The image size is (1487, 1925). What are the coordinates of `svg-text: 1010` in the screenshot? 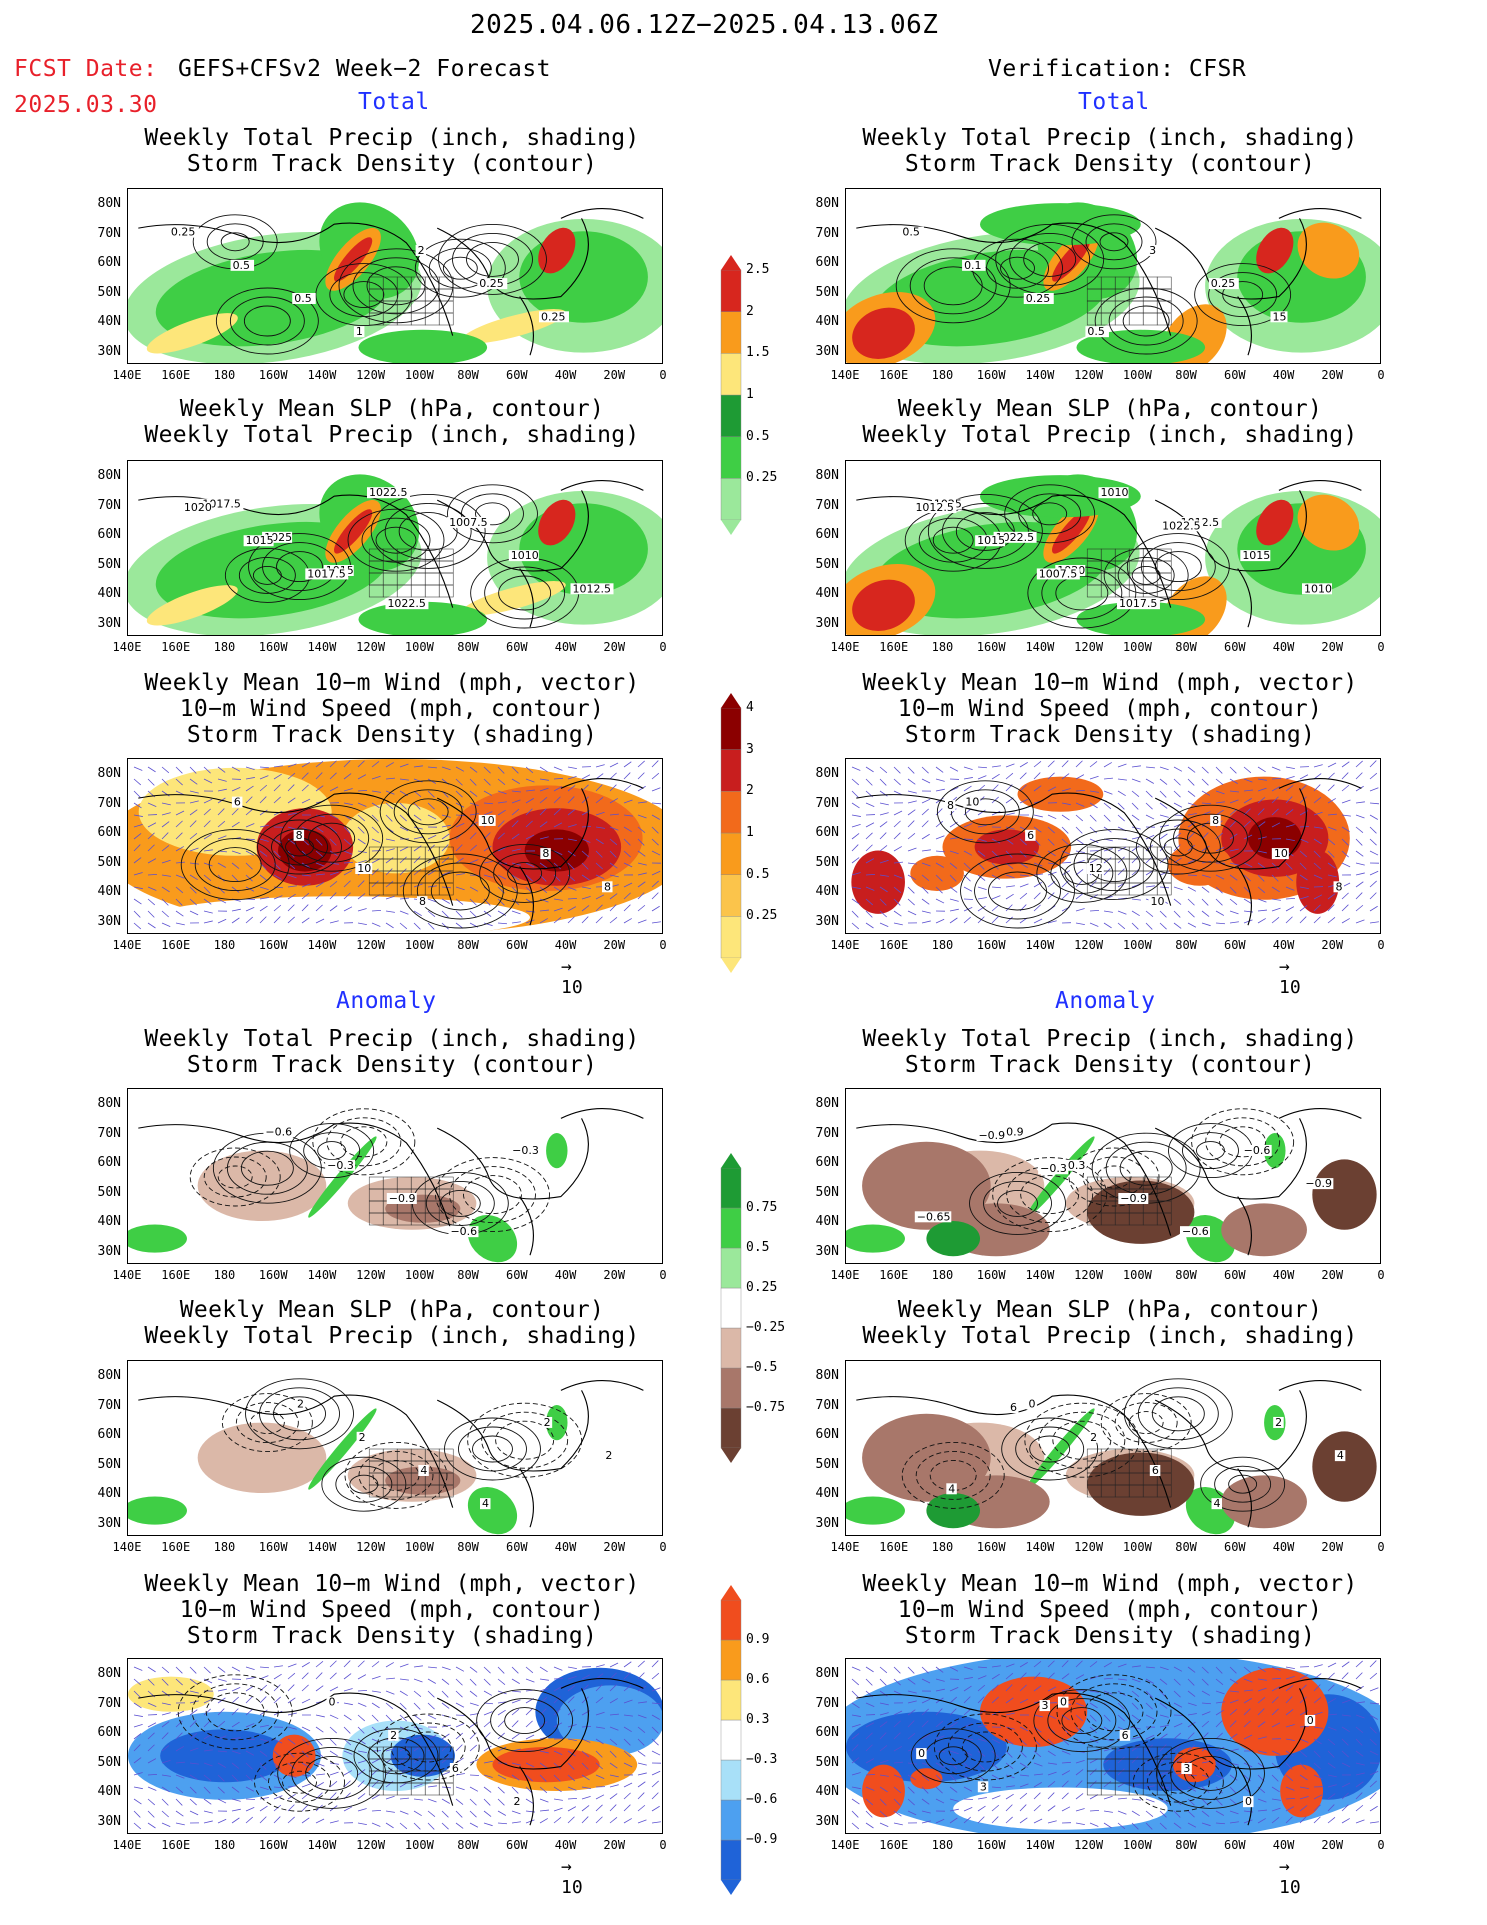 It's located at (525, 555).